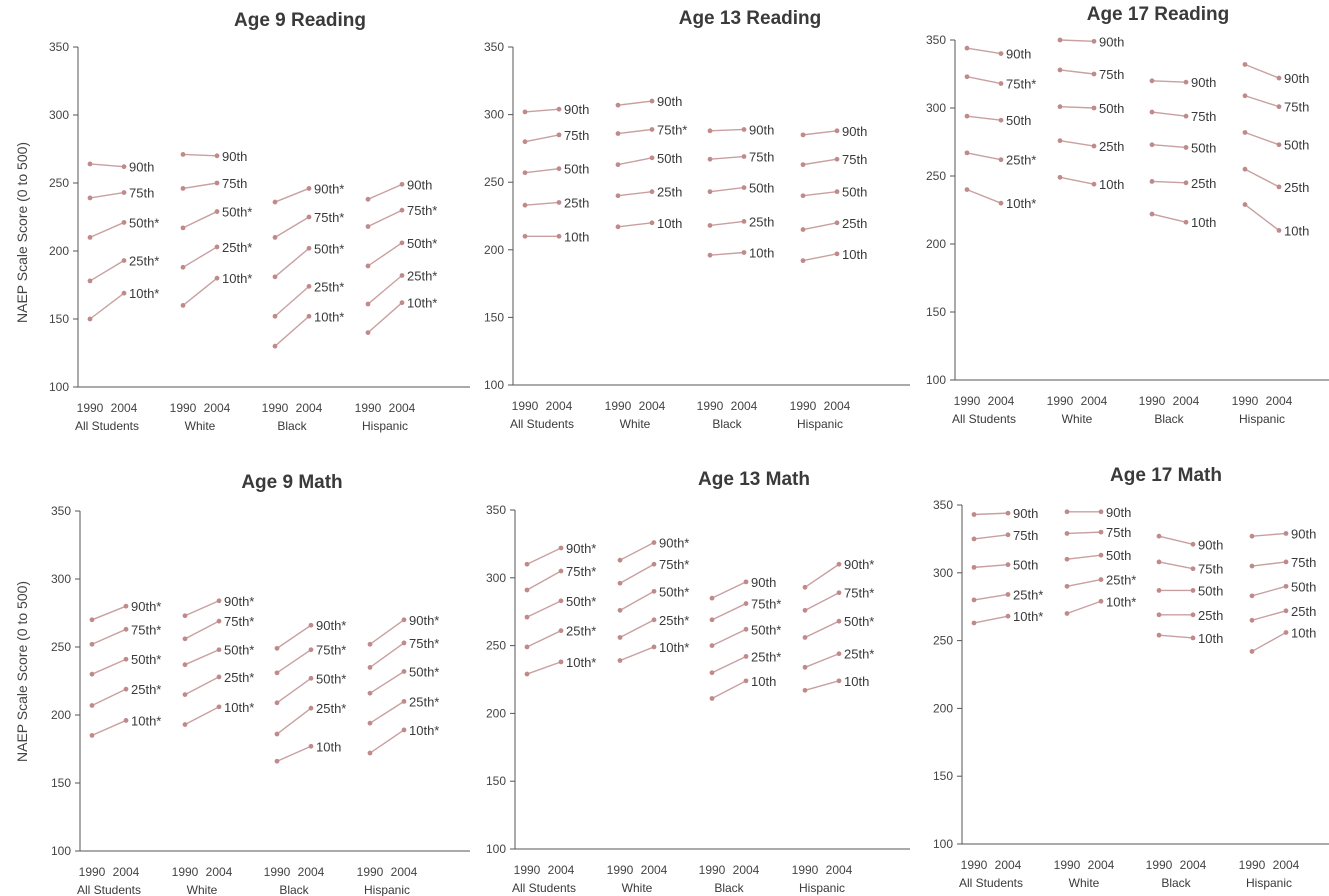  I want to click on group-label: All Students, so click(544, 888).